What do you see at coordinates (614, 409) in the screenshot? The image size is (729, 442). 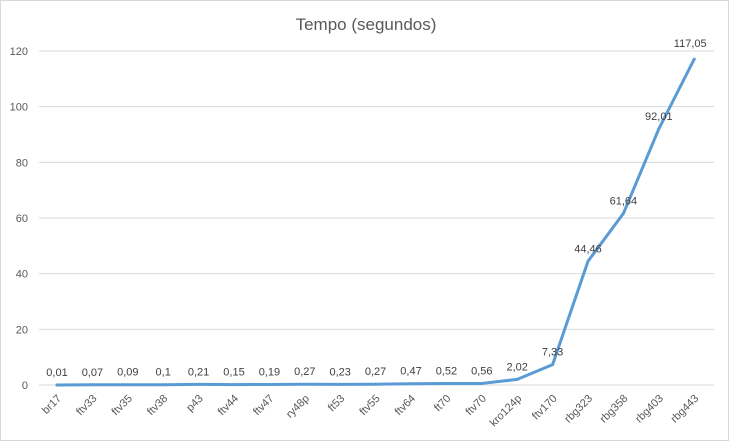 I see `x-tick-label: rbg358` at bounding box center [614, 409].